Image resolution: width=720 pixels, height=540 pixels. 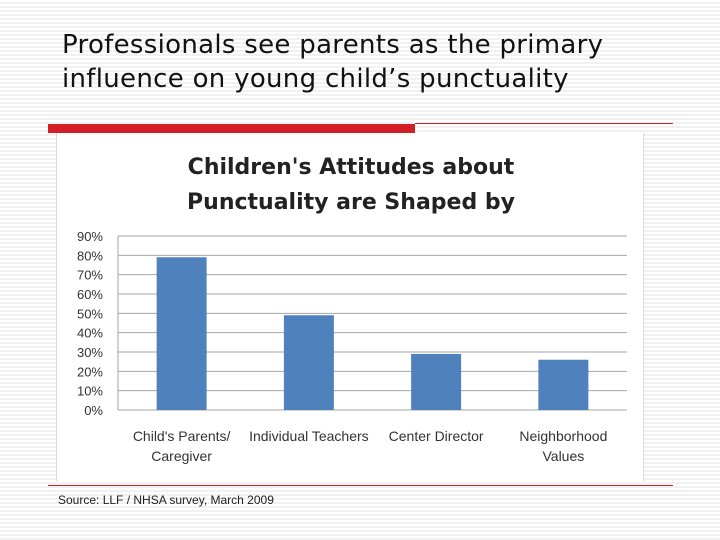 What do you see at coordinates (309, 436) in the screenshot?
I see `x-tick-label: Individual Teachers` at bounding box center [309, 436].